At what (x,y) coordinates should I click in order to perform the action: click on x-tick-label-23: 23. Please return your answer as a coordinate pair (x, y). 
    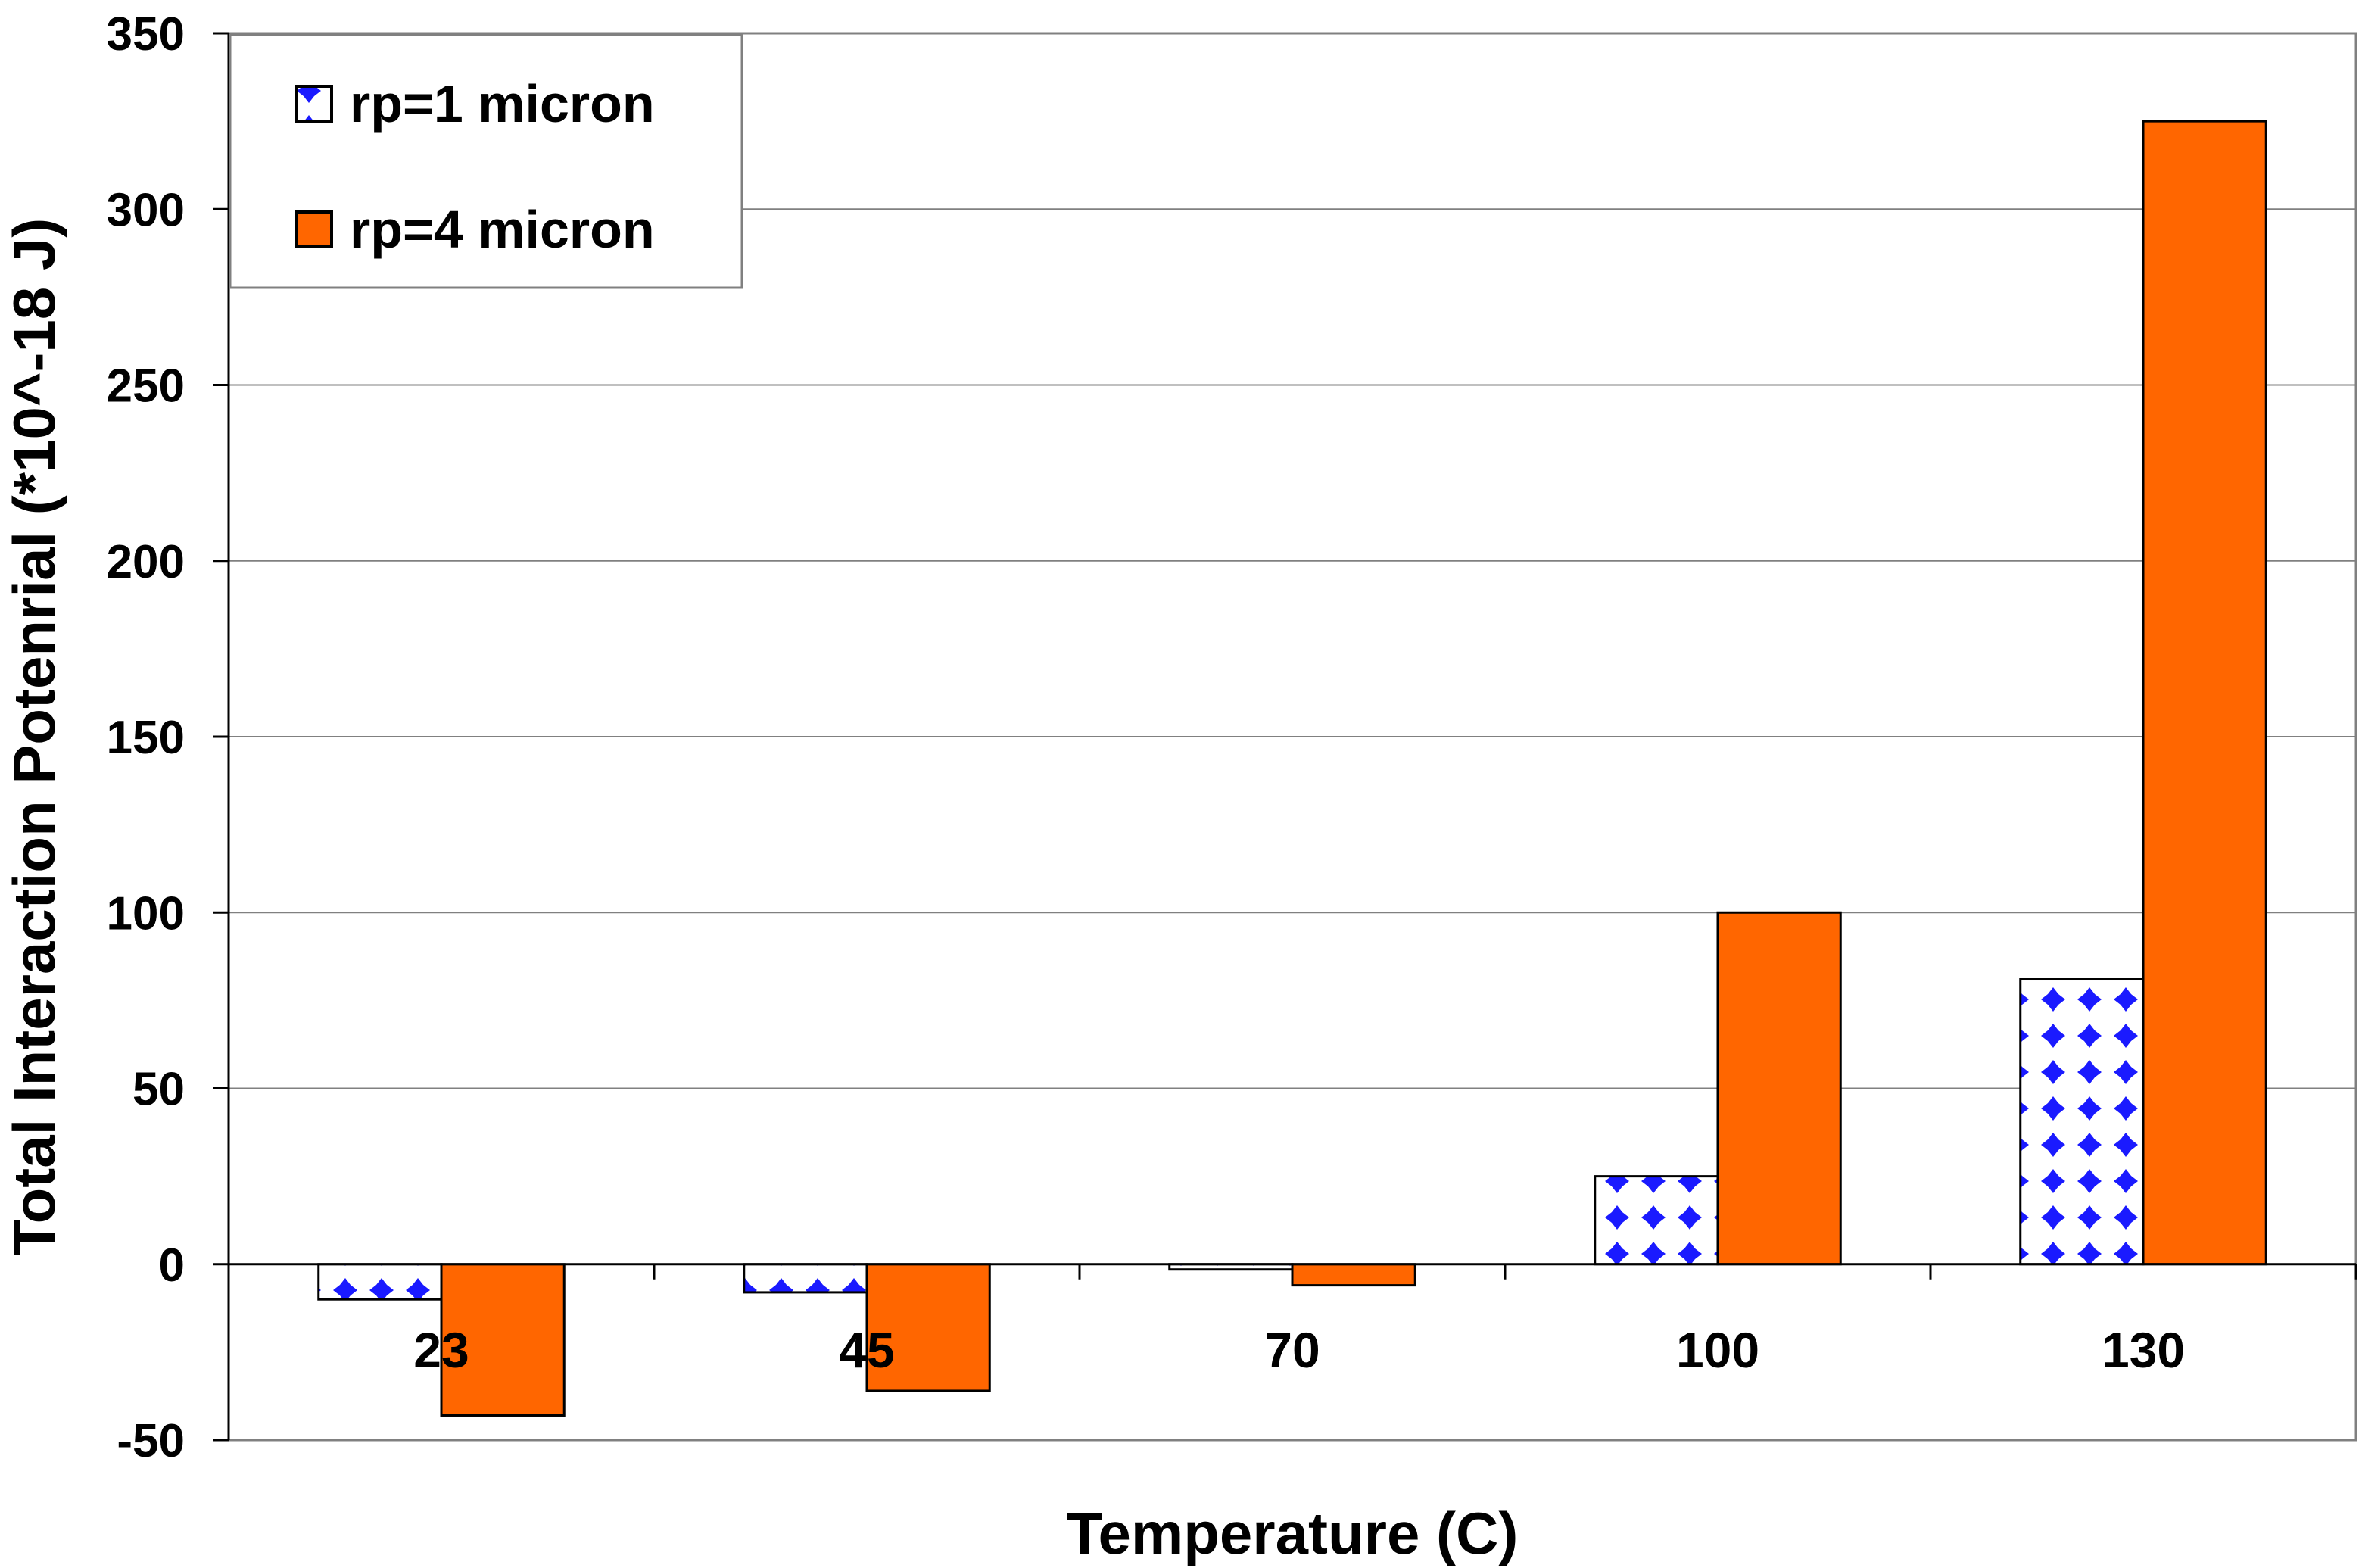
    Looking at the image, I should click on (441, 1350).